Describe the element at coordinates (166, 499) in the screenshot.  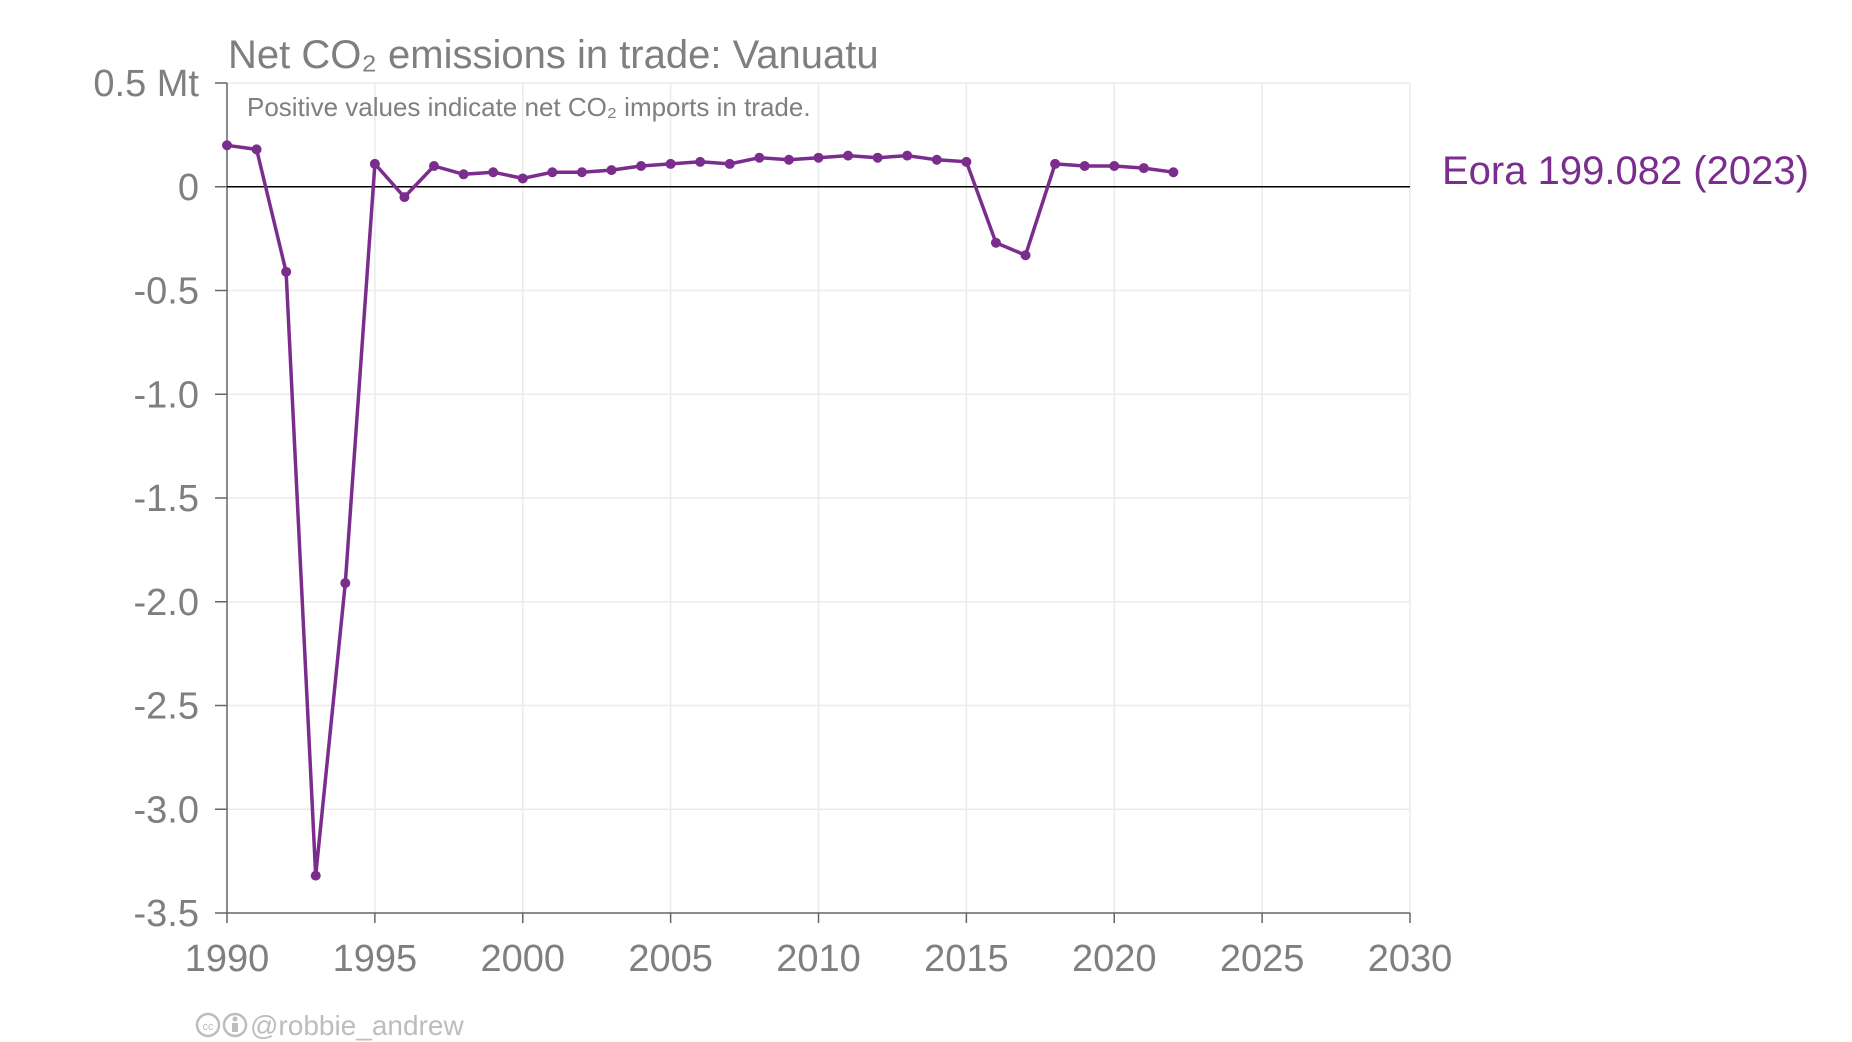
I see `y-tick-label: -1.5` at that location.